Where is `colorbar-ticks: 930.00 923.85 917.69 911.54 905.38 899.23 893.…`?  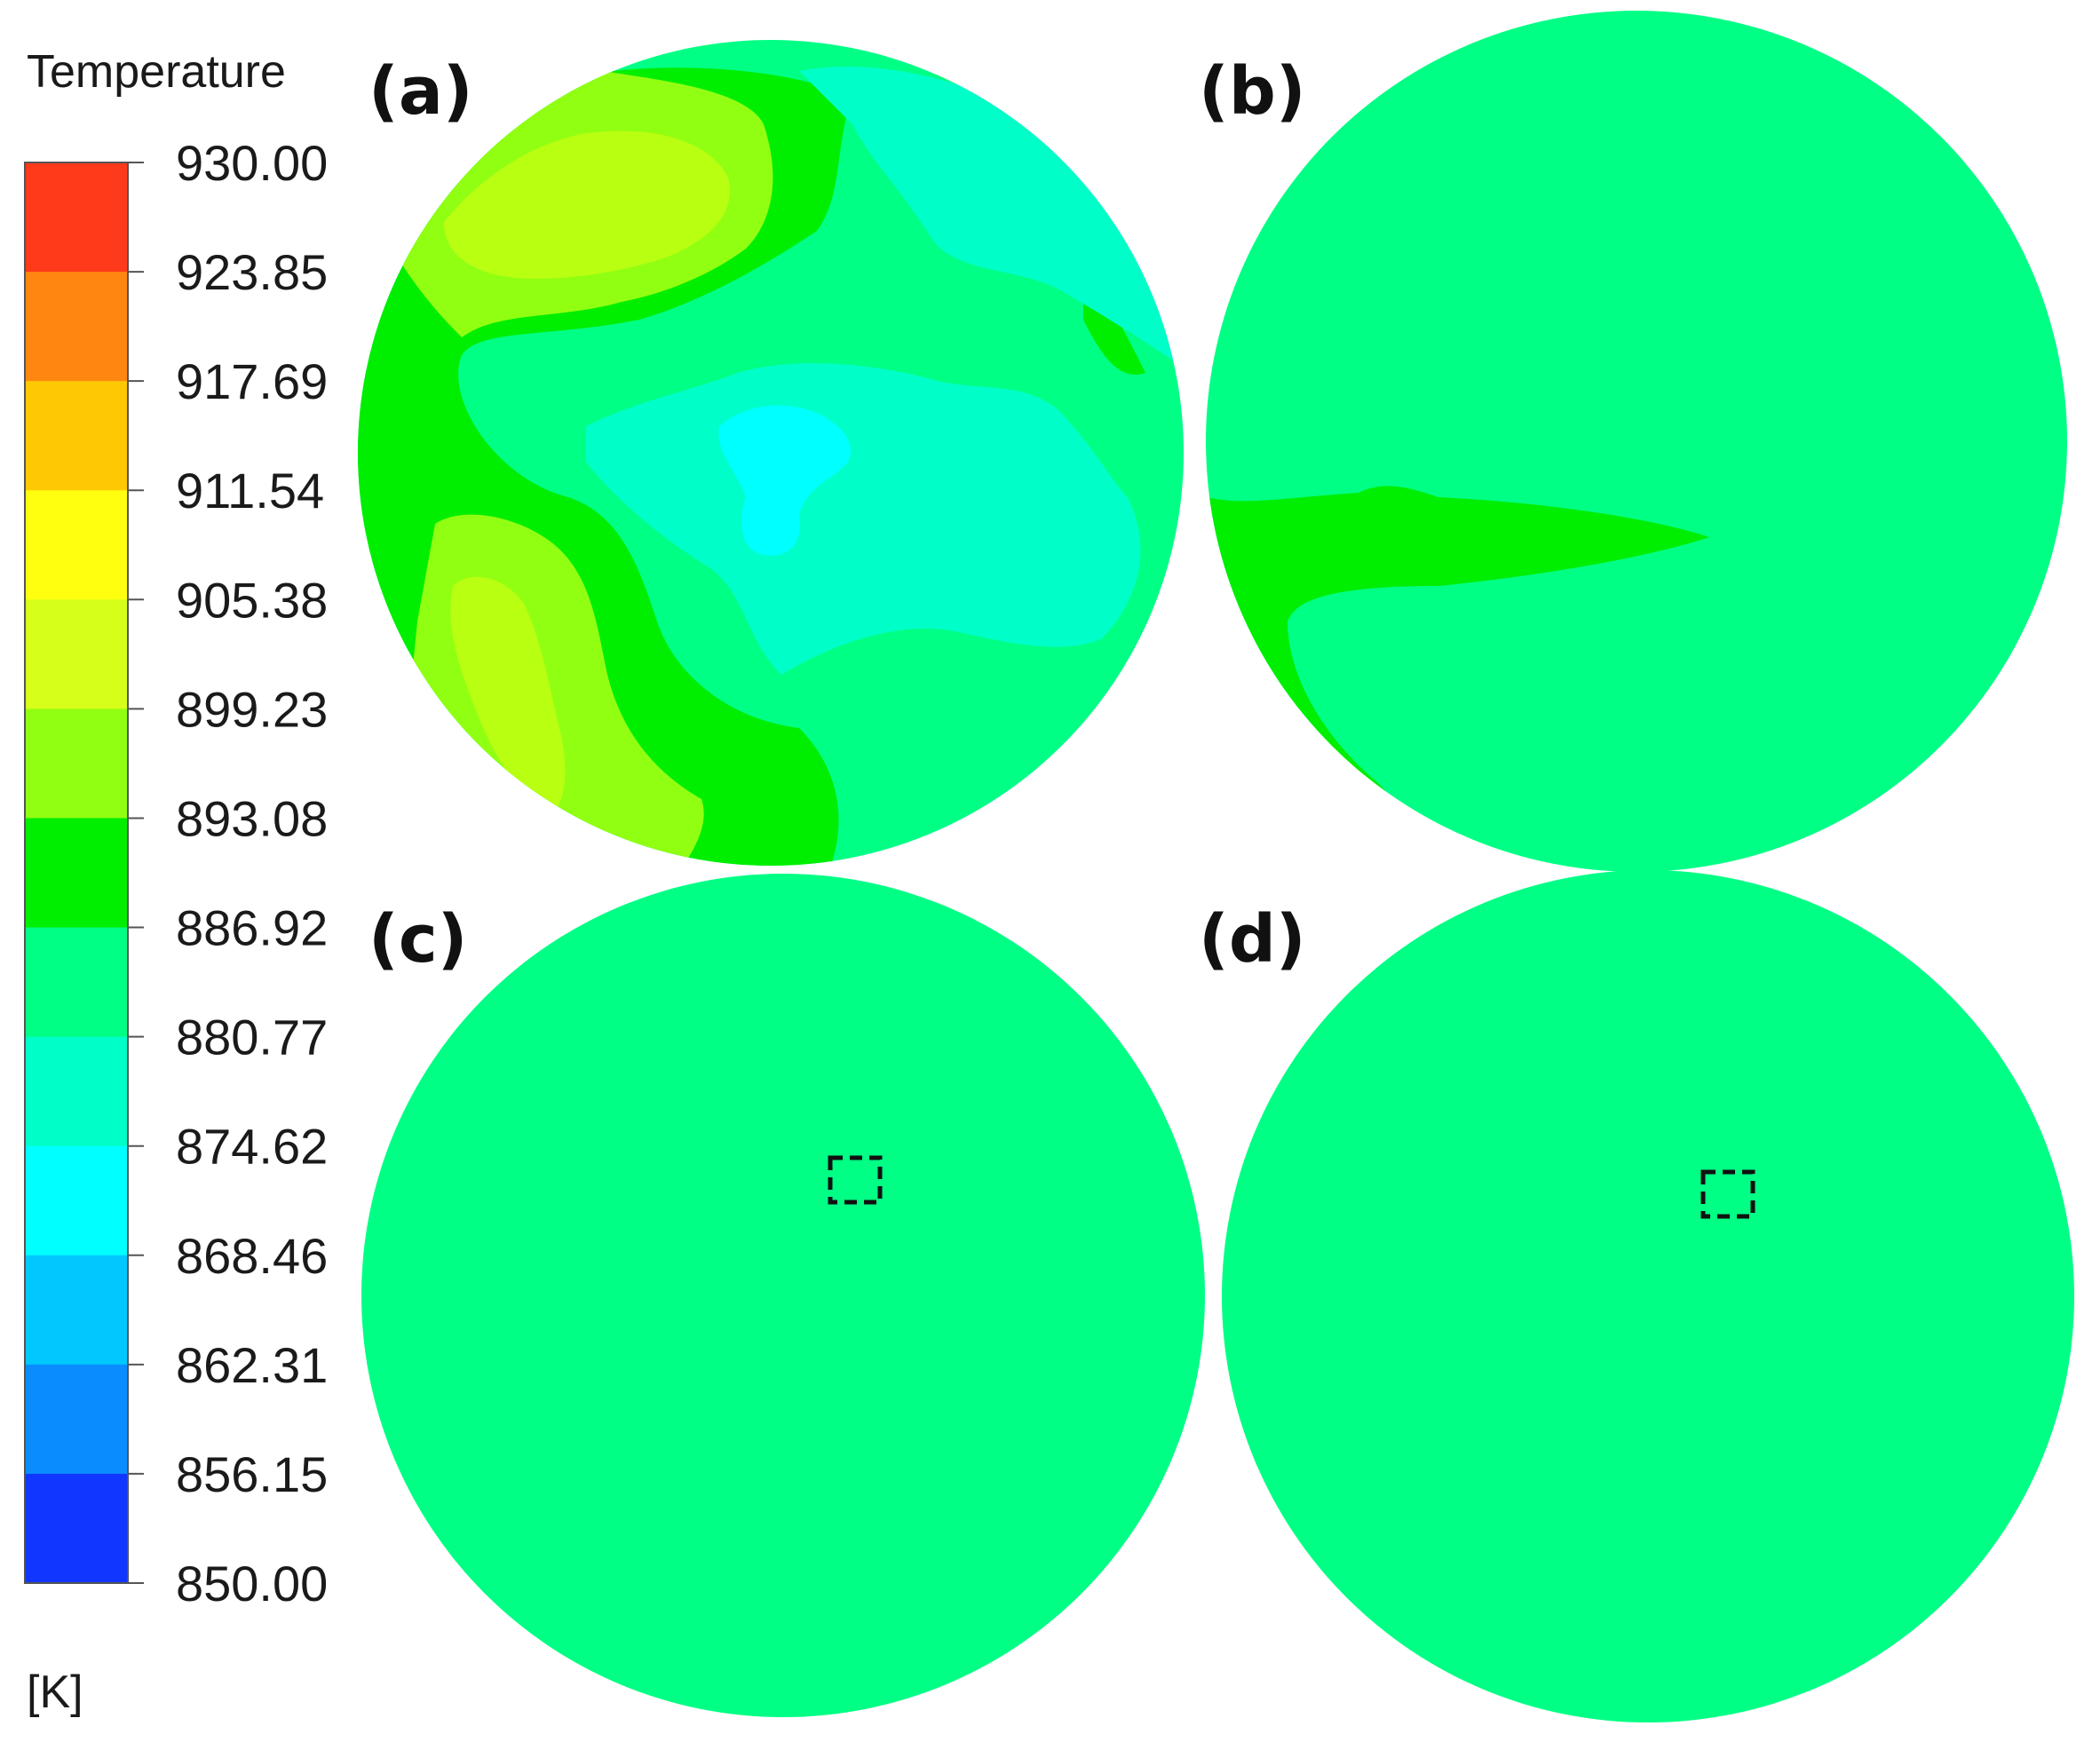 colorbar-ticks: 930.00 923.85 917.69 911.54 905.38 899.23 893.… is located at coordinates (228, 873).